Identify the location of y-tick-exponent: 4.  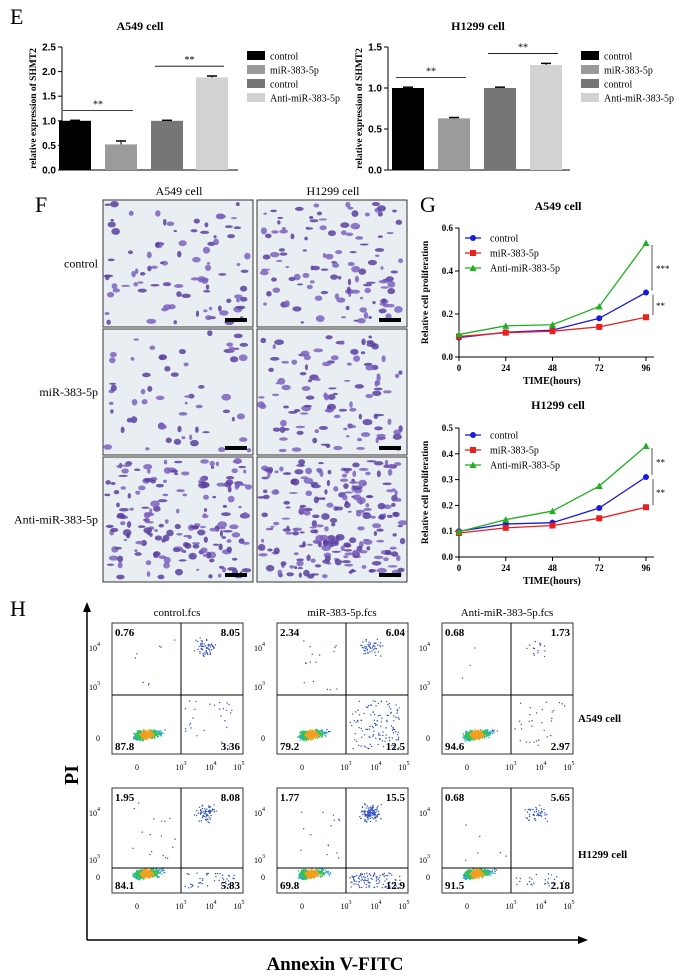
(428, 645).